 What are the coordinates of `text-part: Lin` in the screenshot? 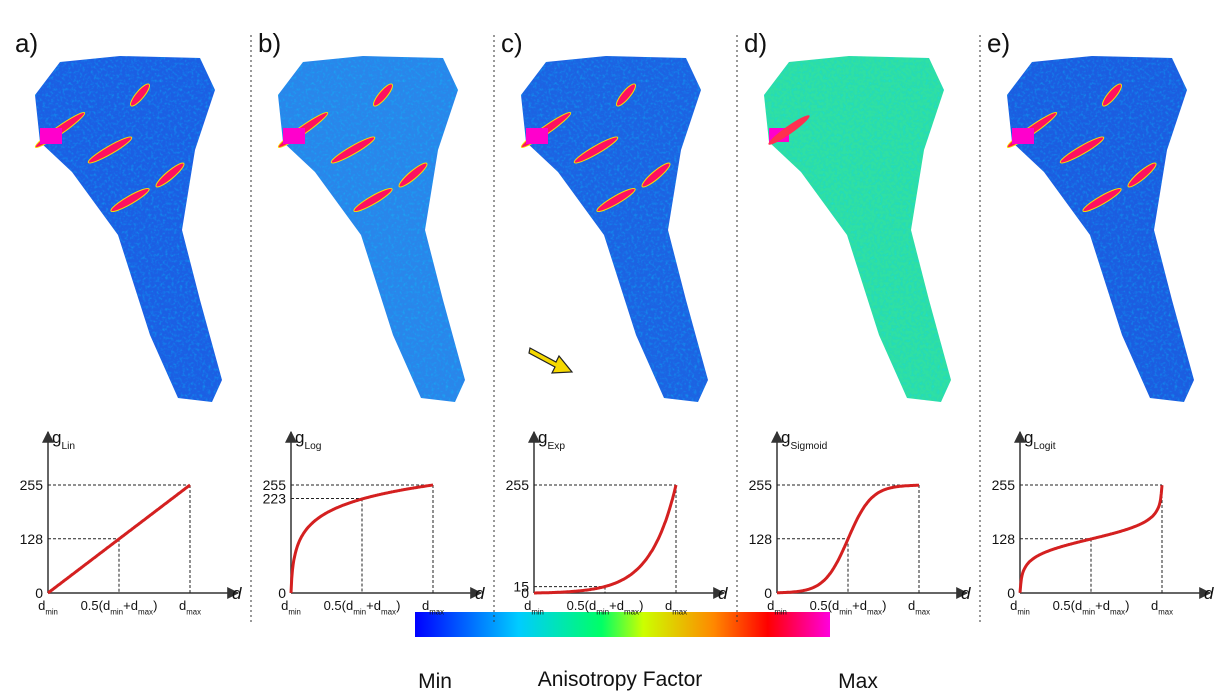 It's located at (68, 446).